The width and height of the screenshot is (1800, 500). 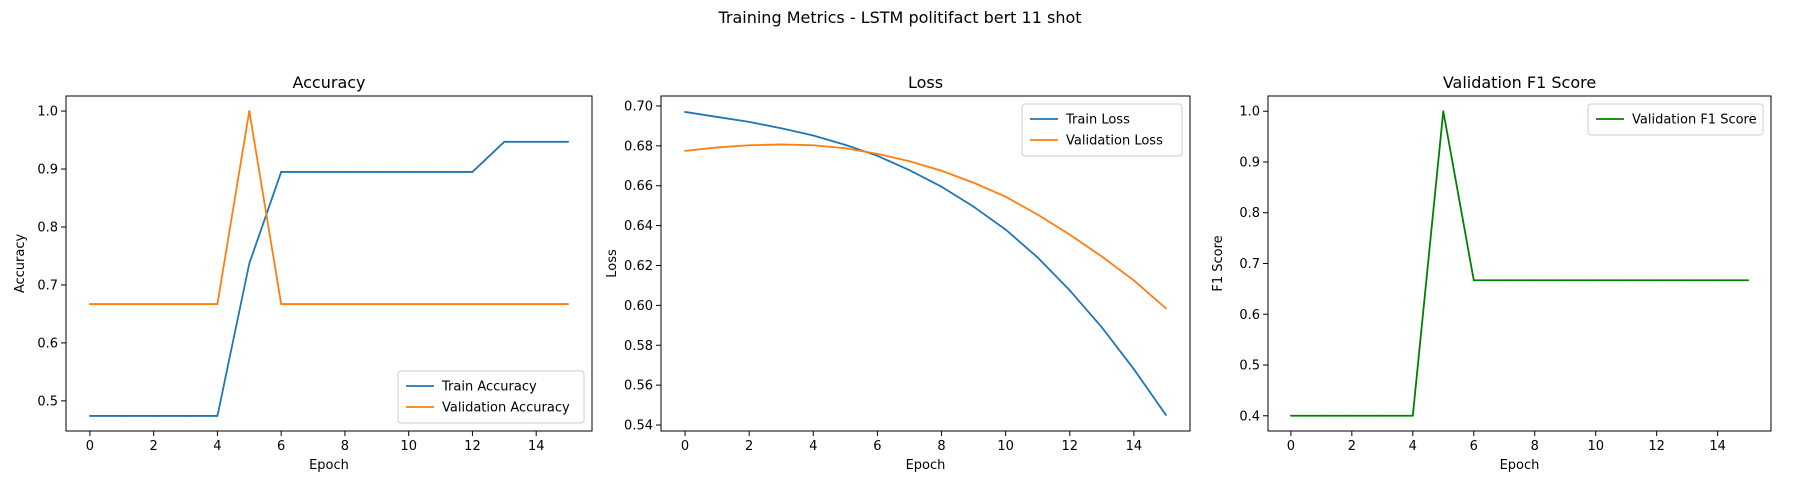 I want to click on legend-label: Validation F1 Score, so click(x=1694, y=120).